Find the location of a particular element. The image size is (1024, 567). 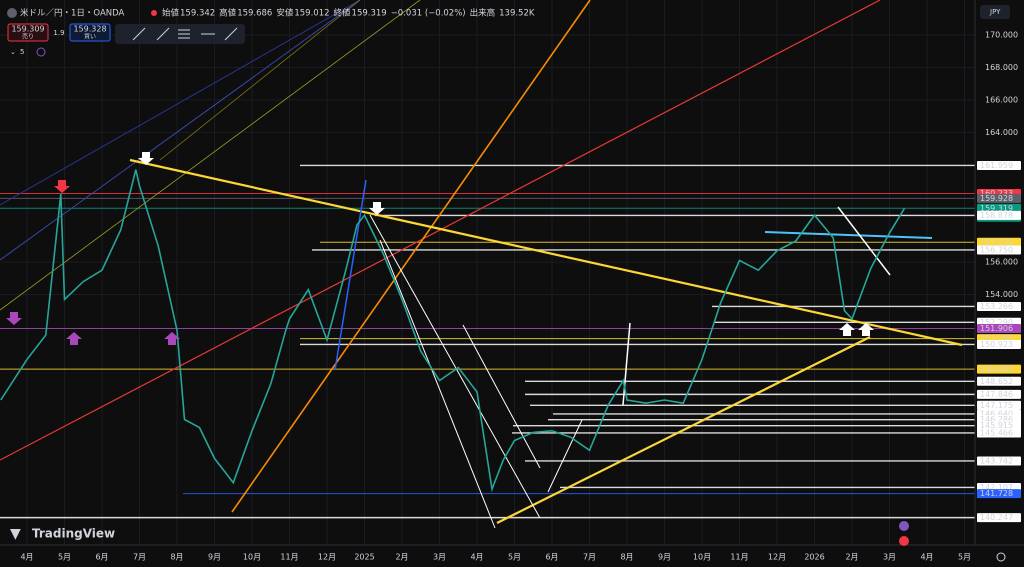

buy-price: 159.328 is located at coordinates (89, 29).